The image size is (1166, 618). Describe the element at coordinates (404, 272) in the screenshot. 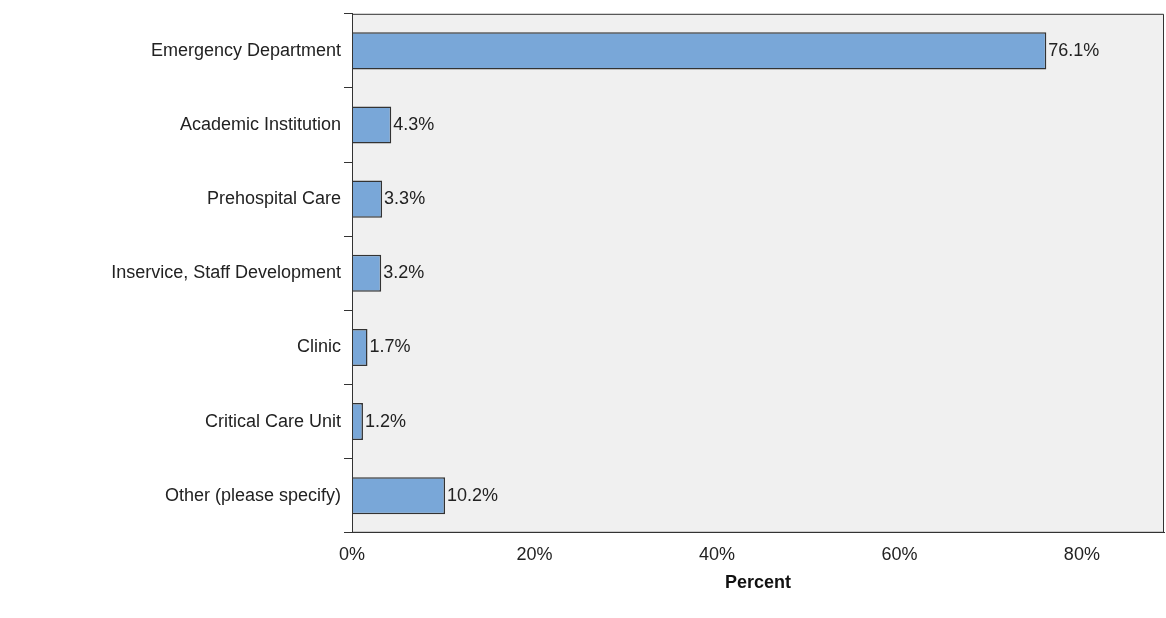

I see `data-label: 3.2%` at that location.